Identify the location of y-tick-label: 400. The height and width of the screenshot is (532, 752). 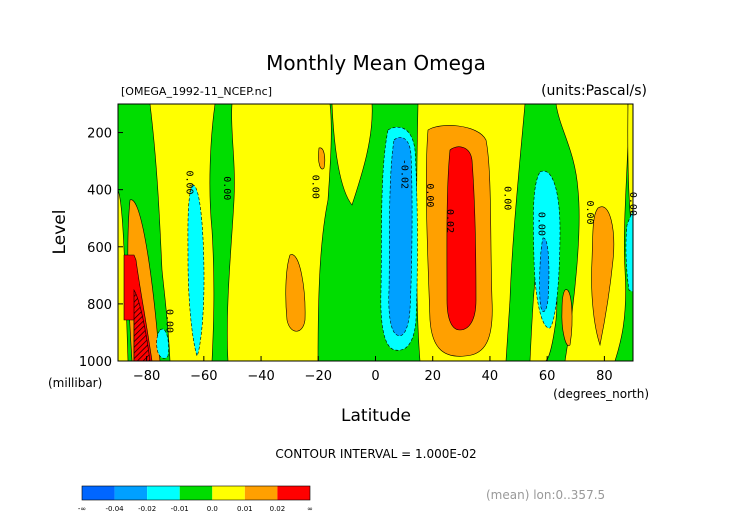
(99, 191).